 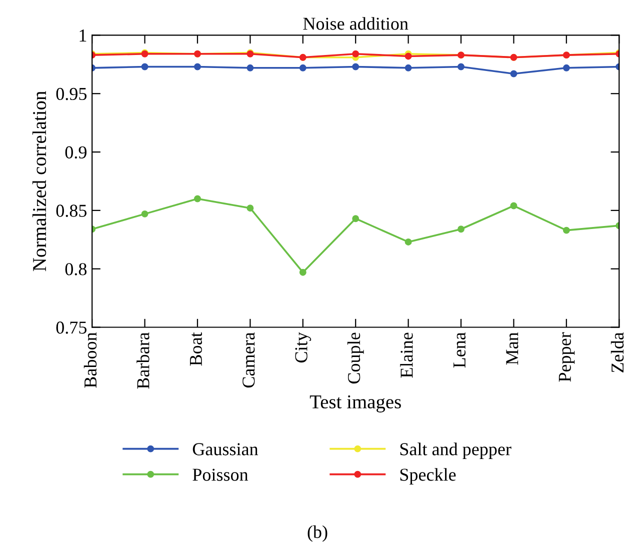 What do you see at coordinates (75, 152) in the screenshot?
I see `y-tick-label: 0.9` at bounding box center [75, 152].